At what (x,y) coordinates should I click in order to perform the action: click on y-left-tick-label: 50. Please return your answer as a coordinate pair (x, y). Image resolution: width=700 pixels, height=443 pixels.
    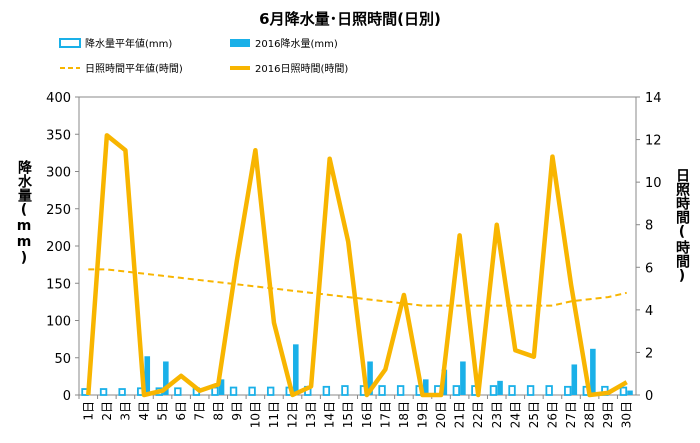
    Looking at the image, I should click on (62, 359).